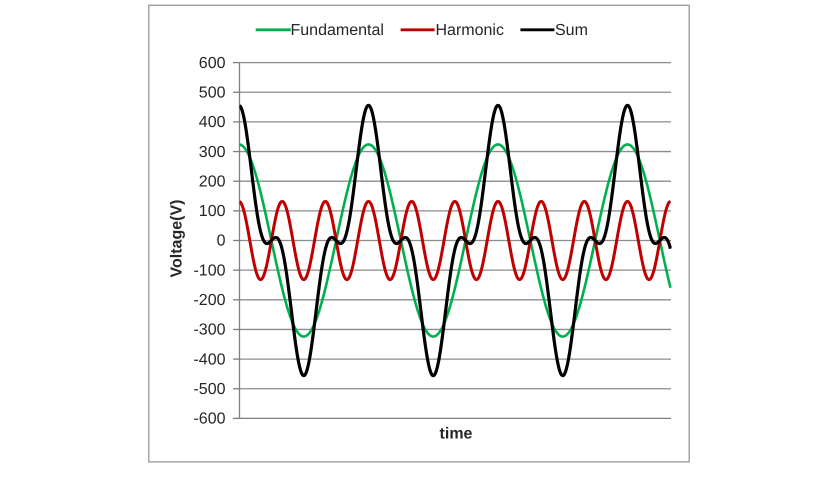  What do you see at coordinates (212, 122) in the screenshot?
I see `svg-text: 400` at bounding box center [212, 122].